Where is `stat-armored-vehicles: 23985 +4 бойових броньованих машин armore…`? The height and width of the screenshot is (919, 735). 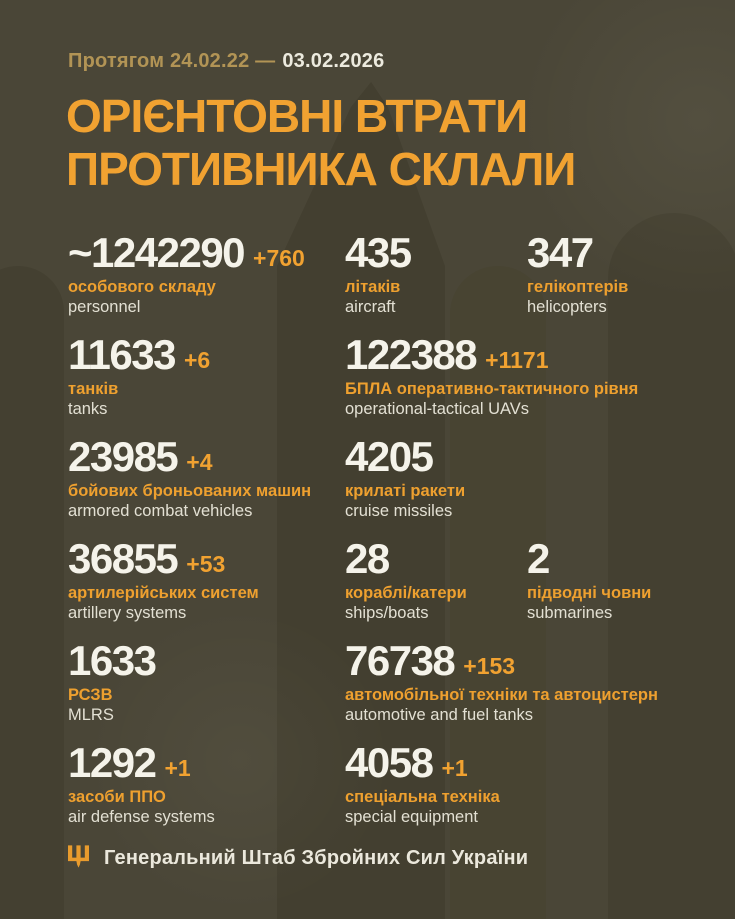
stat-armored-vehicles: 23985 +4 бойових броньованих машин armore… is located at coordinates (206, 486).